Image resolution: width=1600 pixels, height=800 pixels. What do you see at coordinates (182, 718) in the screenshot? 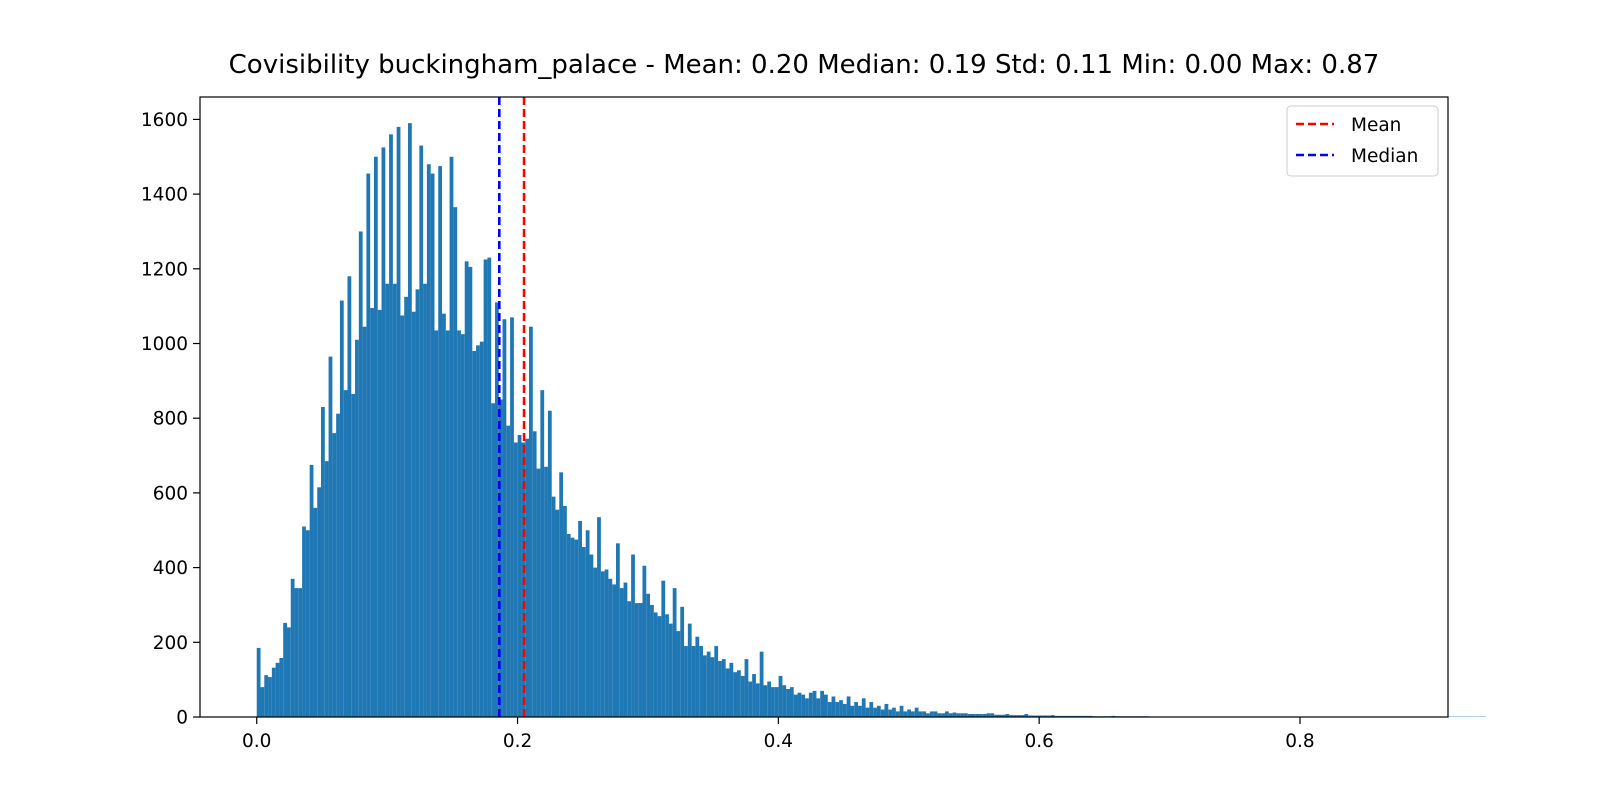
I see `y-tick-label: 0` at bounding box center [182, 718].